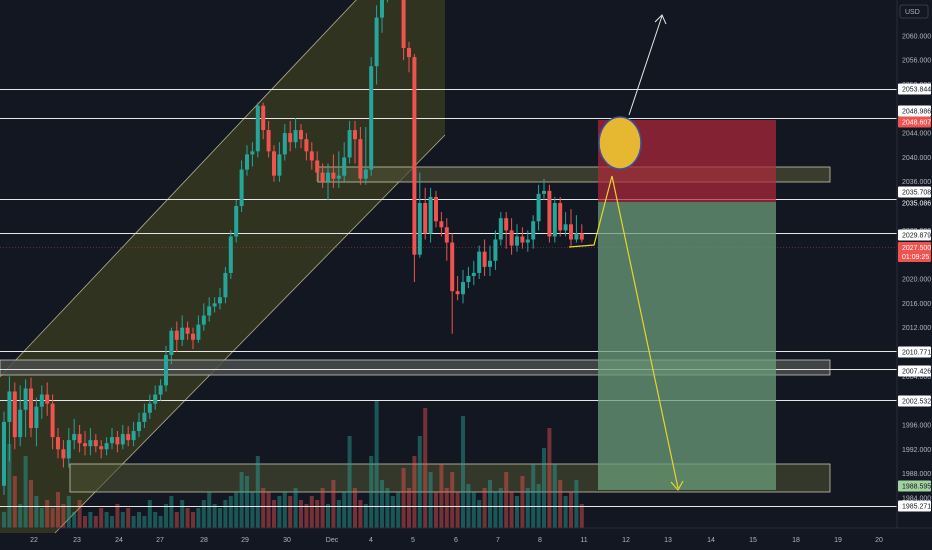  What do you see at coordinates (160, 540) in the screenshot?
I see `time-tick-label: 27` at bounding box center [160, 540].